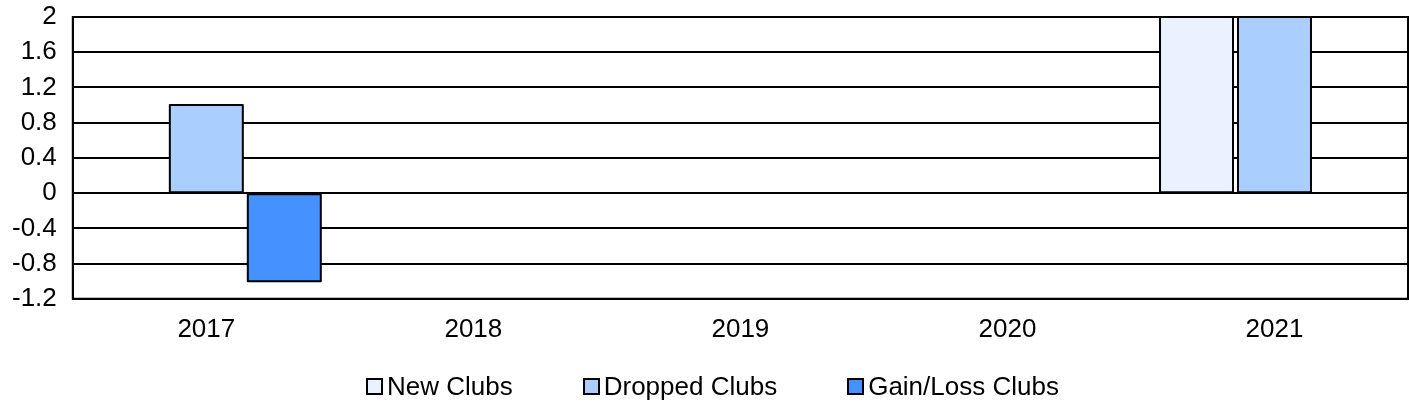 The width and height of the screenshot is (1409, 406). I want to click on y-tick-label: -0.8, so click(34, 261).